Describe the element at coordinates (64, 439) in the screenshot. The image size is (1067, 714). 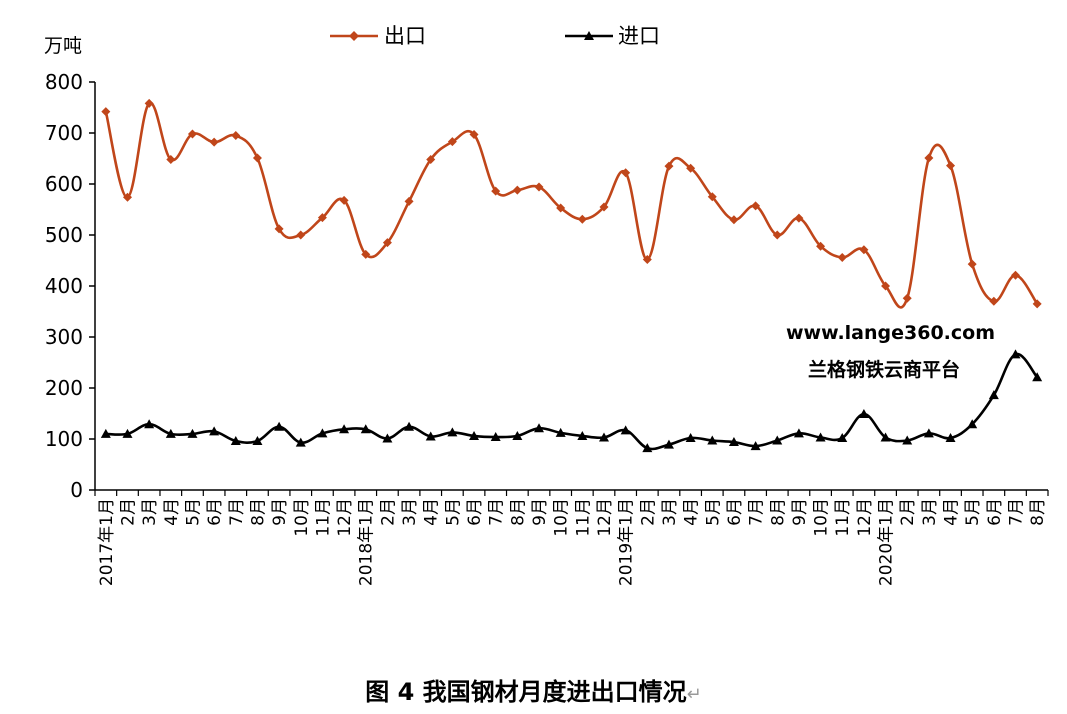
I see `y-tick-label: 100` at that location.